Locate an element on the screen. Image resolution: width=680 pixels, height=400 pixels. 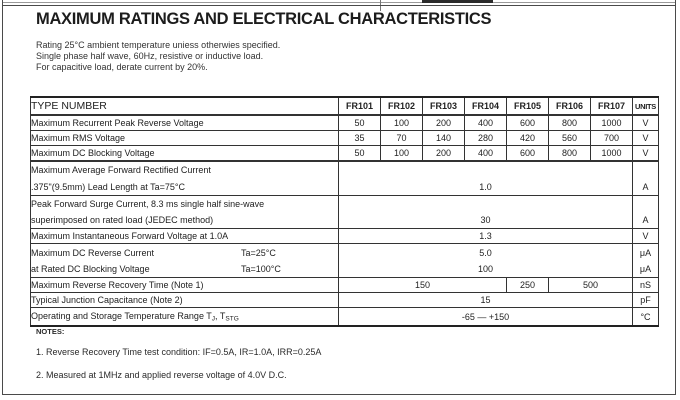
cell-value: 70 is located at coordinates (401, 138).